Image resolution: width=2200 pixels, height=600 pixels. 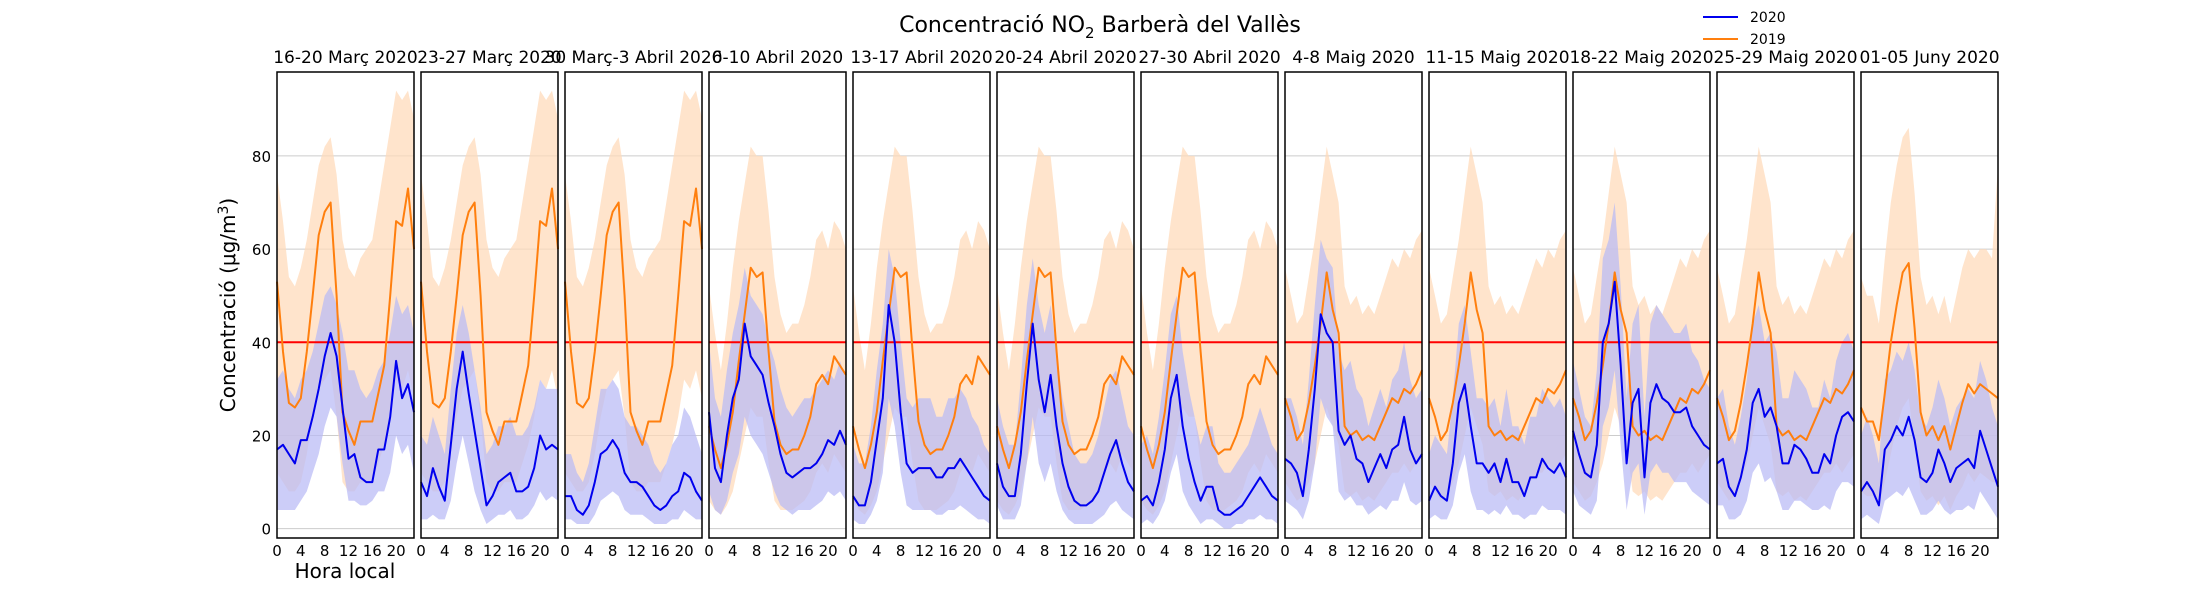 What do you see at coordinates (634, 58) in the screenshot?
I see `panel-title: 30 Març-3 Abril 2020` at bounding box center [634, 58].